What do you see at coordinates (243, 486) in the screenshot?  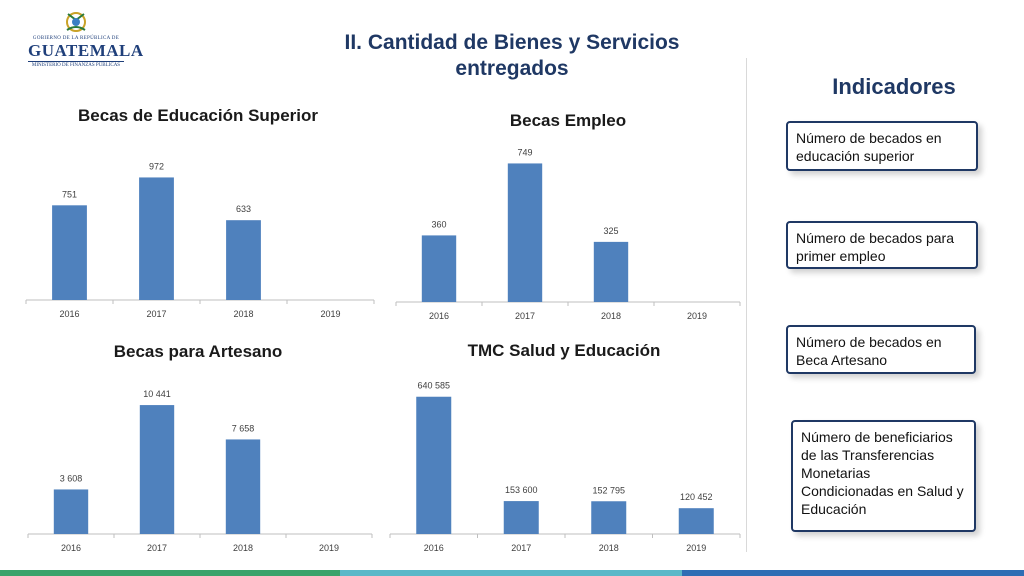 I see `chart-artesano-bar-2018` at bounding box center [243, 486].